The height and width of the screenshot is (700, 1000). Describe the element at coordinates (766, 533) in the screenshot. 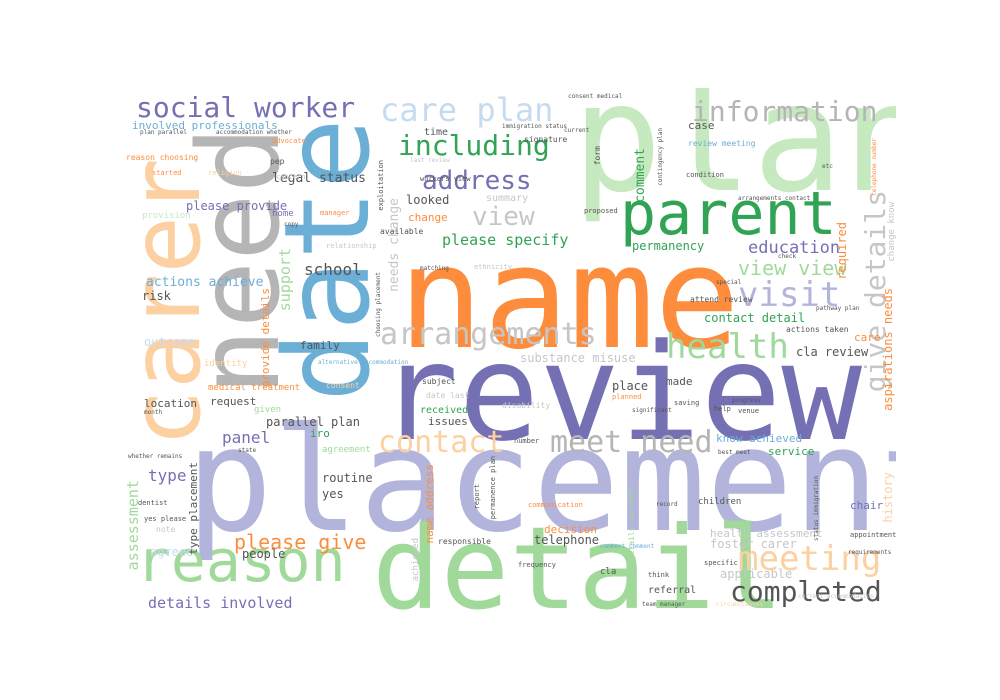

I see `word-health-assessment: health assessment` at that location.